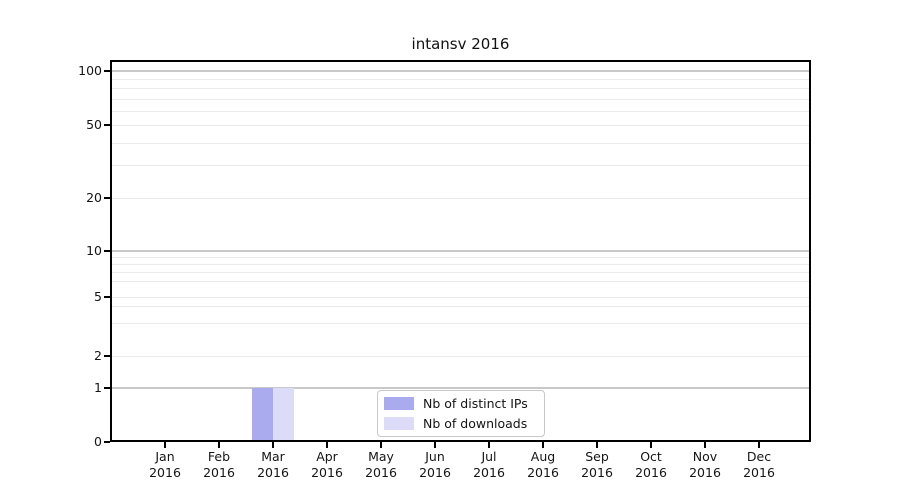 This screenshot has height=500, width=900. Describe the element at coordinates (94, 250) in the screenshot. I see `y-tick-label: 10` at that location.